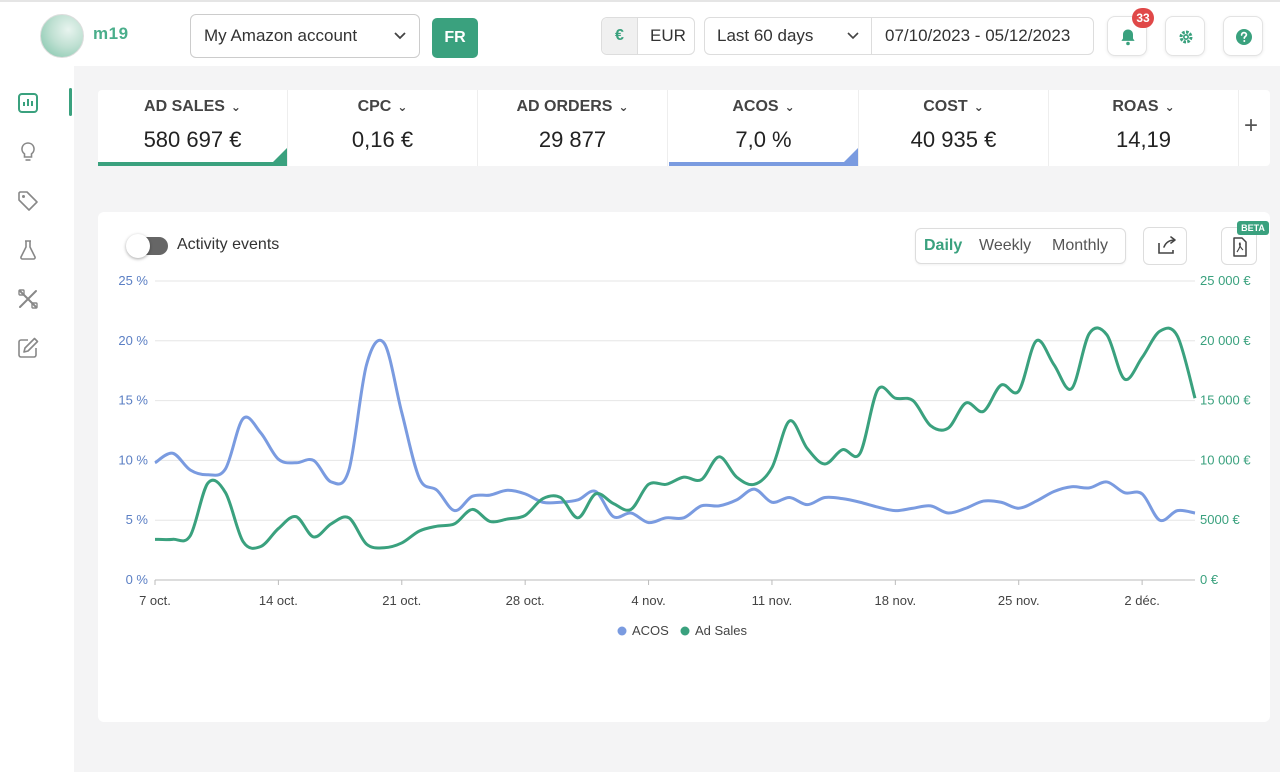  I want to click on kpi-value: 7,0 %, so click(763, 139).